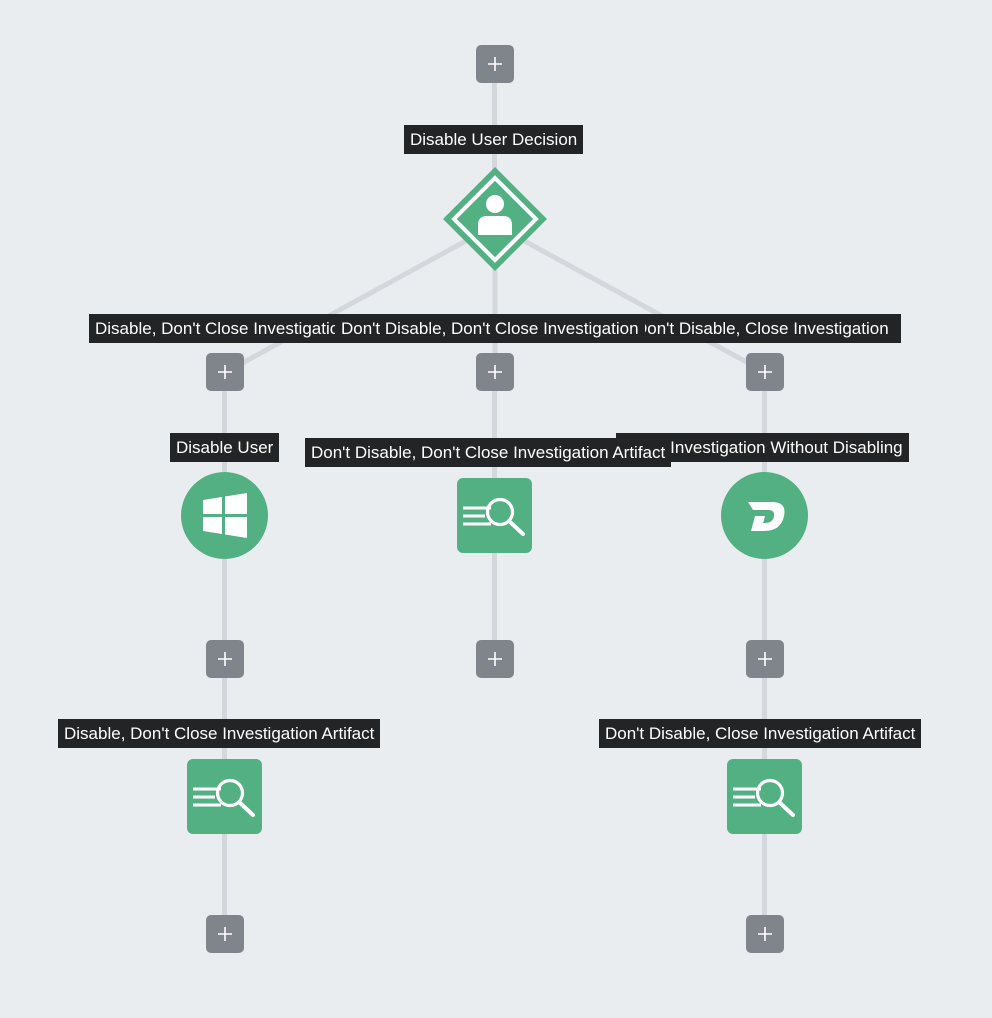 The image size is (992, 1018). Describe the element at coordinates (765, 328) in the screenshot. I see `branch-label-right: Don't Disable, Close Investigation` at that location.